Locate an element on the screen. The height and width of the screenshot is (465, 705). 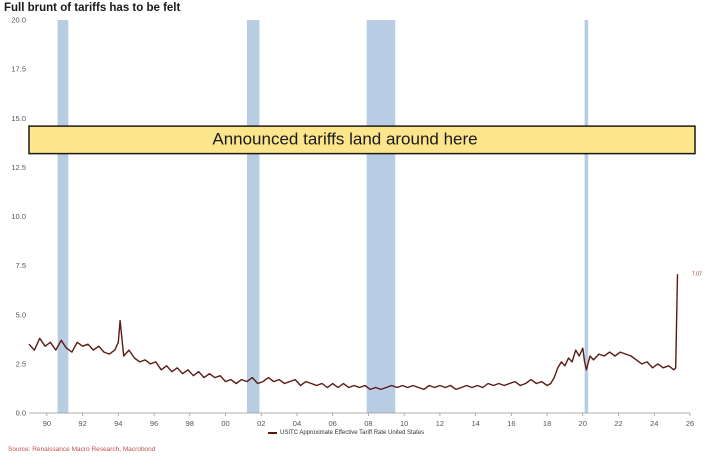
x-tick-label: 04 is located at coordinates (297, 423).